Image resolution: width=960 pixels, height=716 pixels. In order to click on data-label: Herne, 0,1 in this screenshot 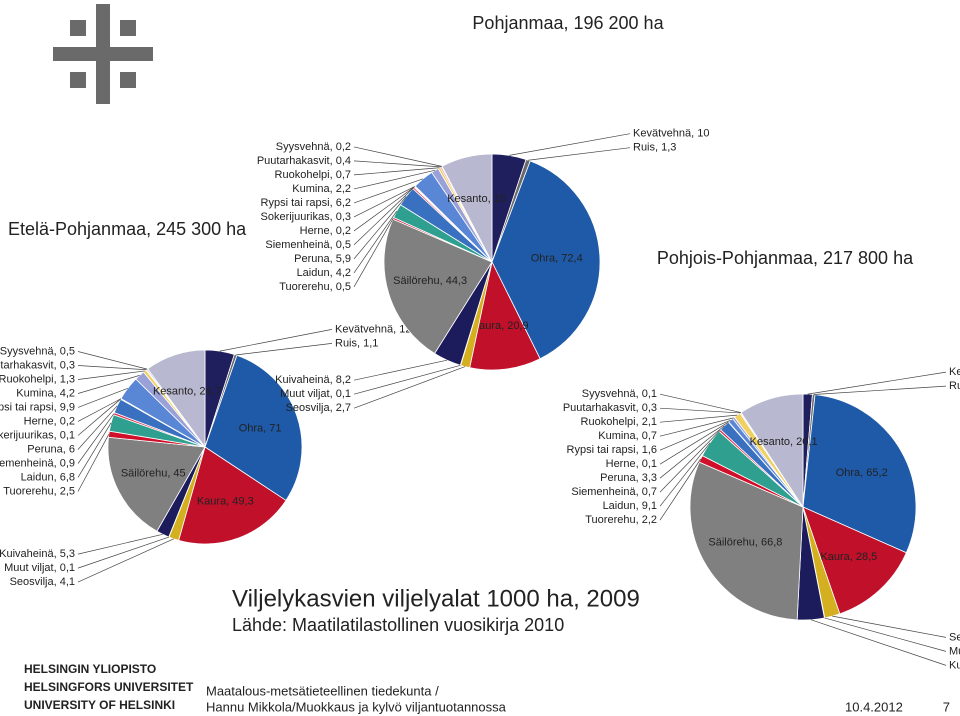, I will do `click(631, 464)`.